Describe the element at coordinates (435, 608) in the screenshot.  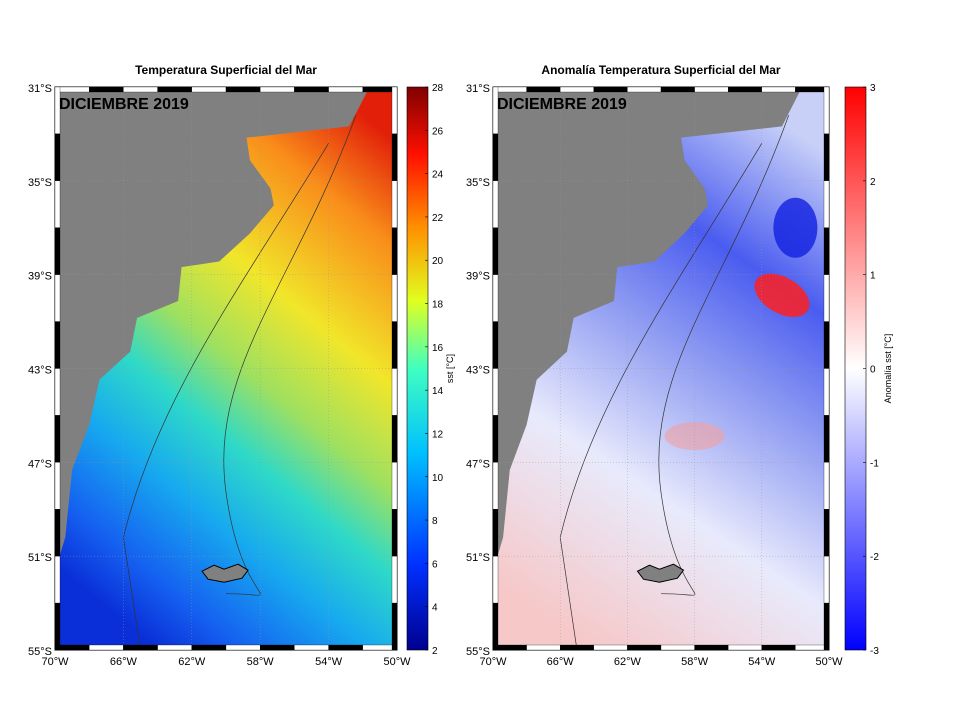
I see `colorbar-tick-label: 4` at that location.